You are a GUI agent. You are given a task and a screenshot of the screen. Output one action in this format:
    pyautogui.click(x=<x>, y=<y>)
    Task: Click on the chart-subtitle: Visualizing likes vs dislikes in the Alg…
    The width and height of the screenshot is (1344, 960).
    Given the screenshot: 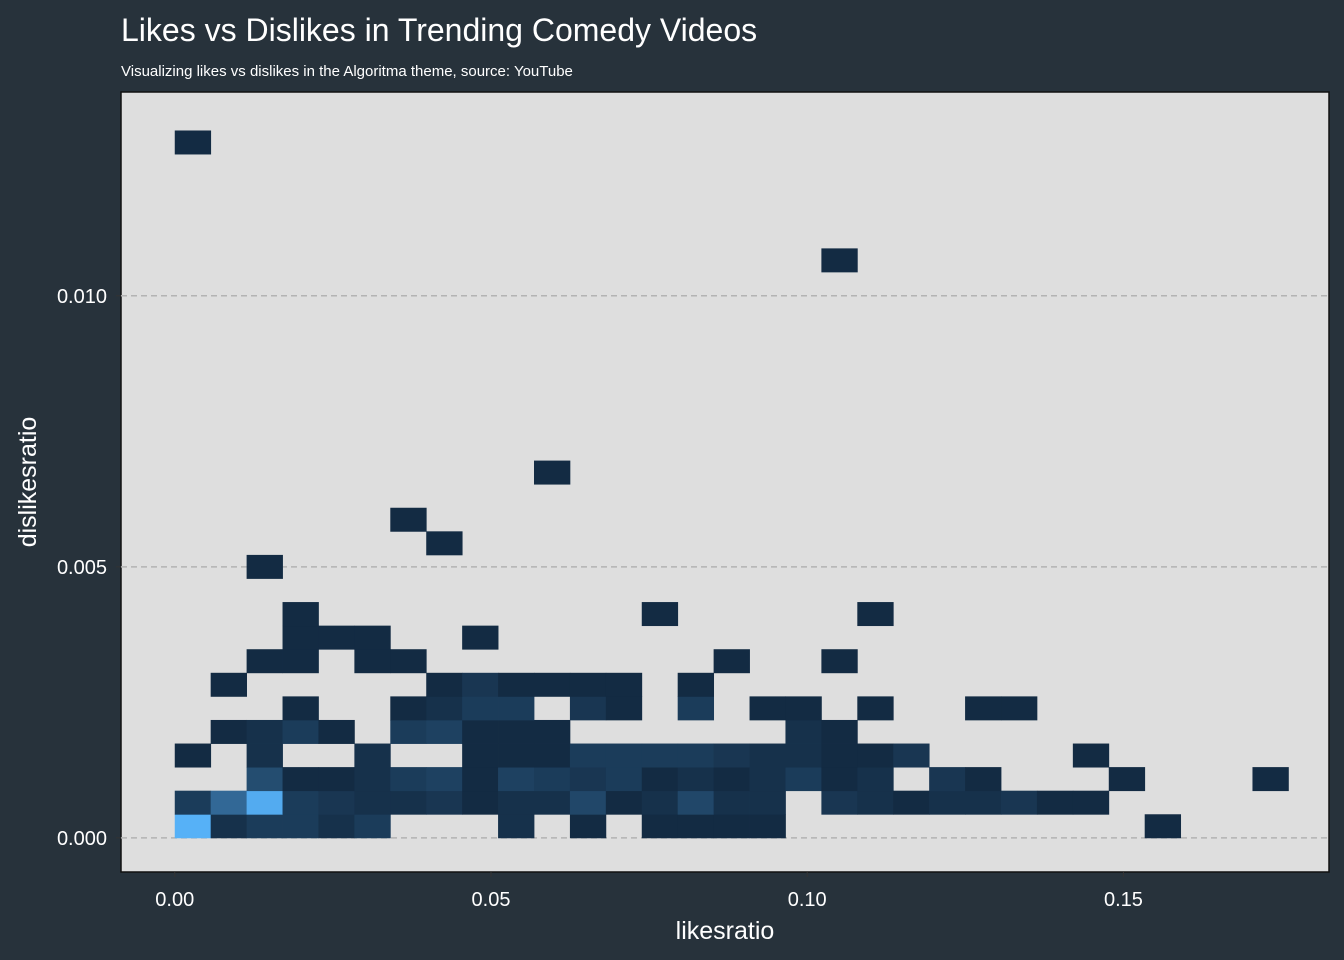 What is the action you would take?
    pyautogui.click(x=347, y=71)
    